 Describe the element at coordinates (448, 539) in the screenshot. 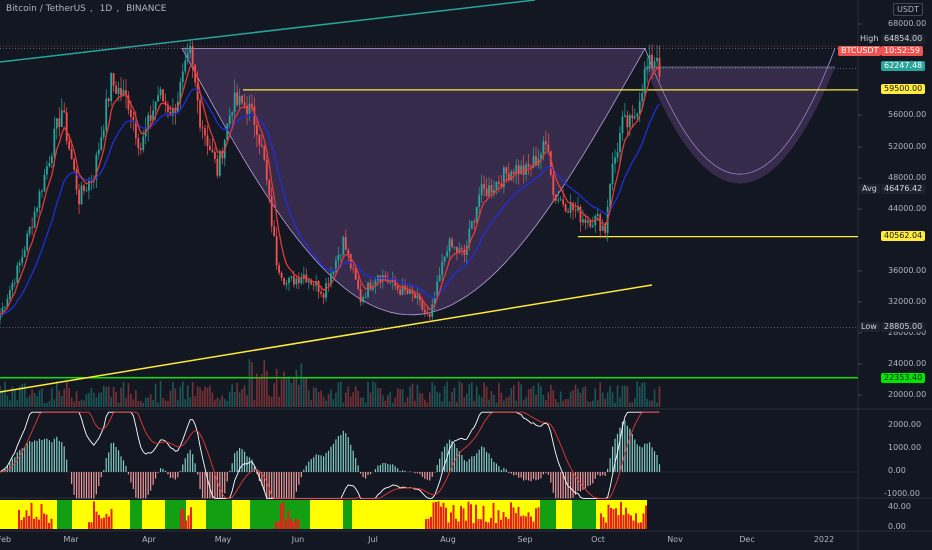

I see `time-label: Aug` at that location.